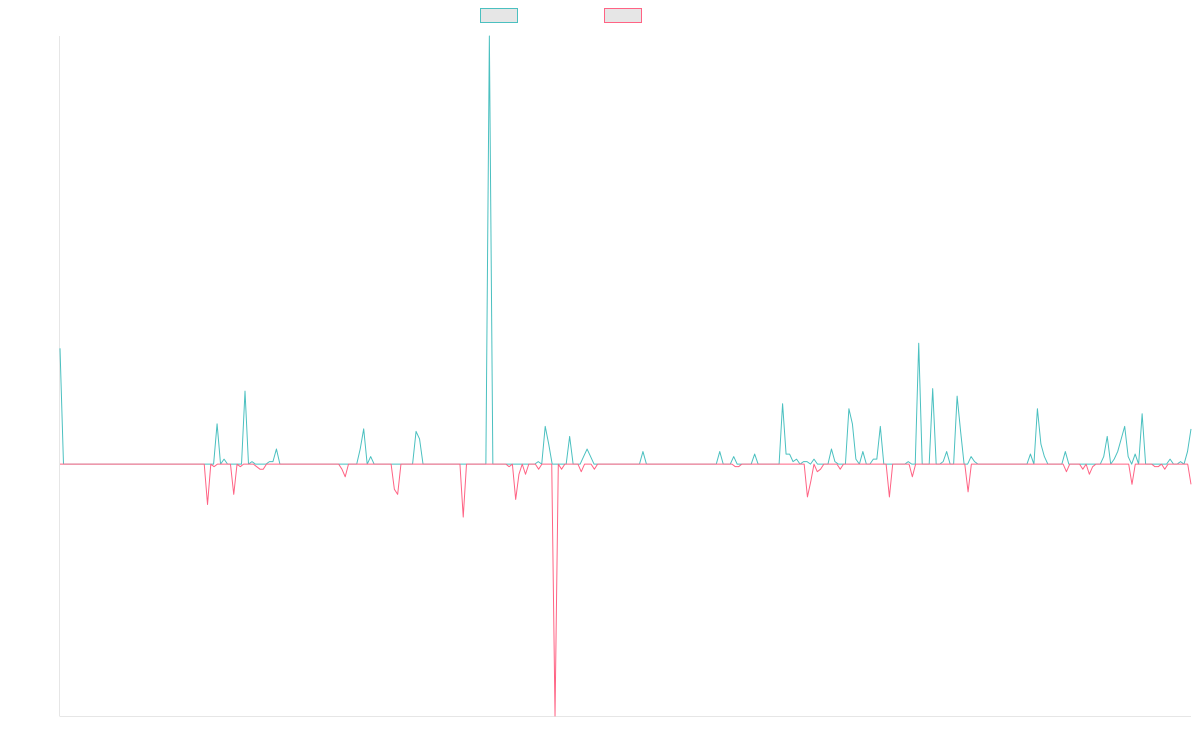 The image size is (1200, 750). Describe the element at coordinates (600, 18) in the screenshot. I see `legend` at that location.